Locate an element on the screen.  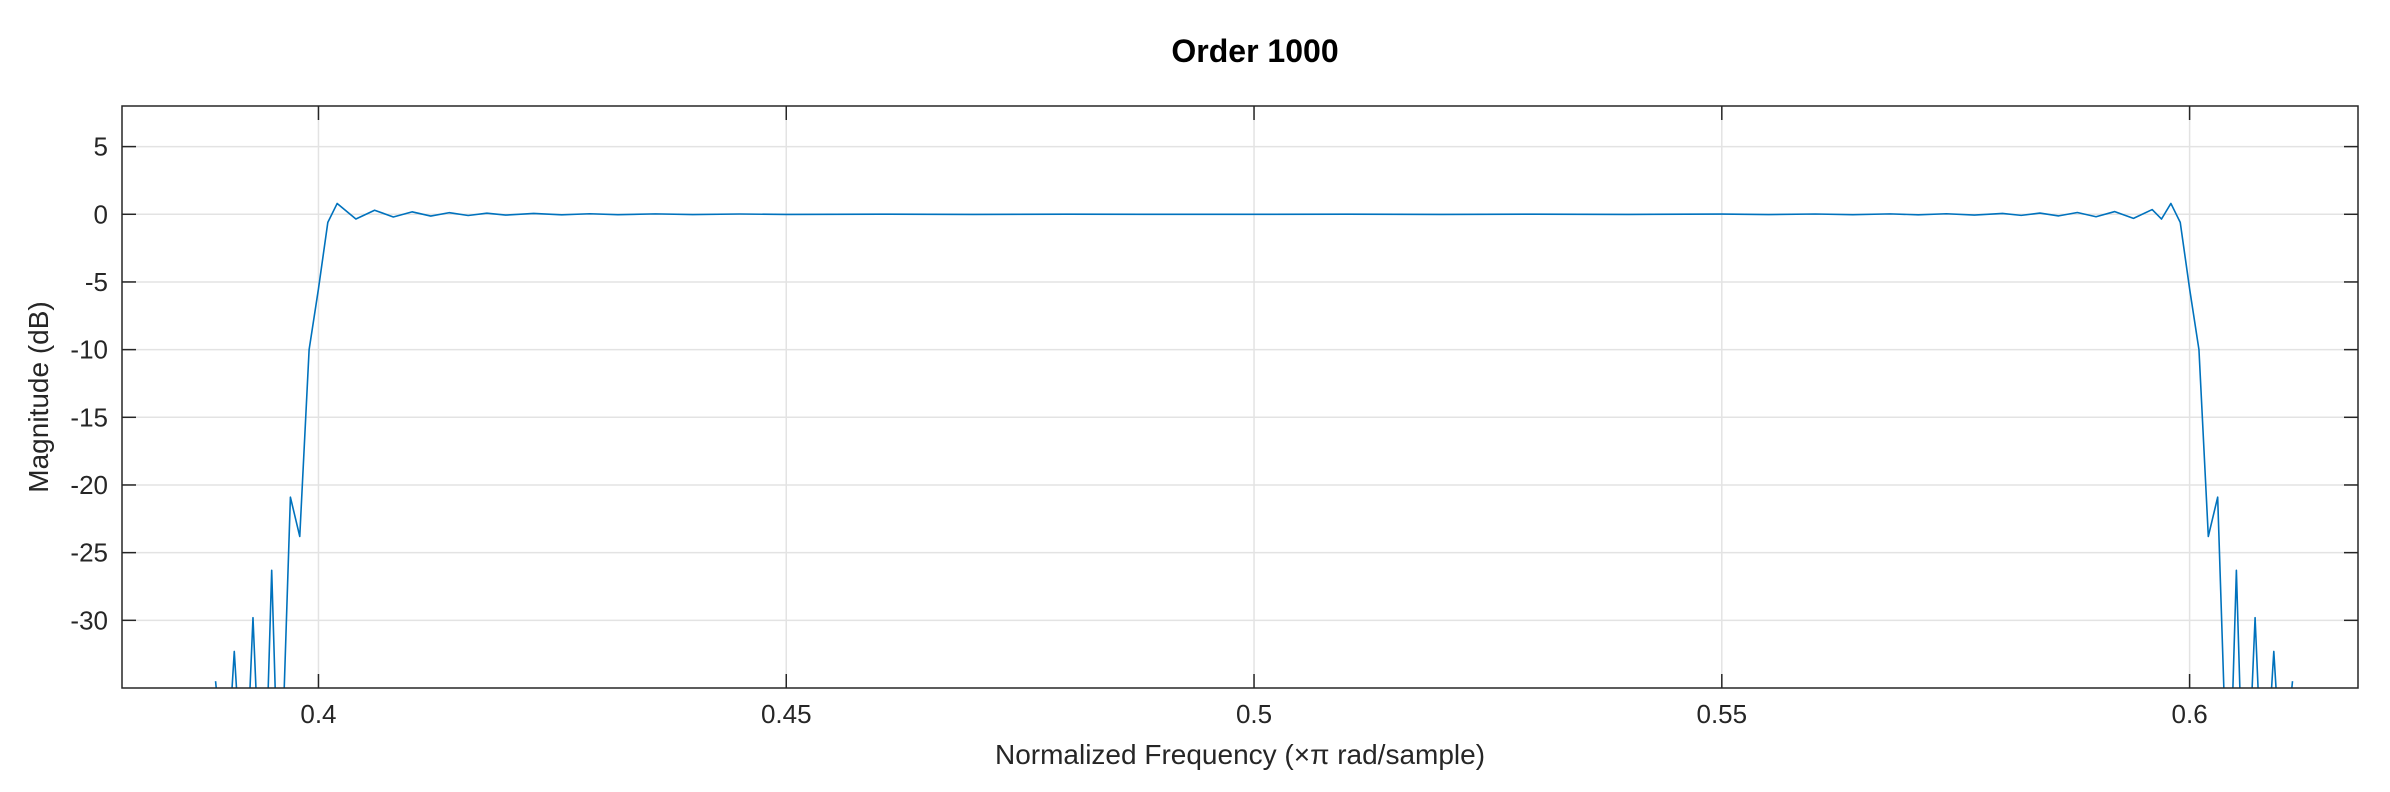
x-tick-labels: 0.4 0.45 0.5 0.55 0.6 is located at coordinates (1253, 714).